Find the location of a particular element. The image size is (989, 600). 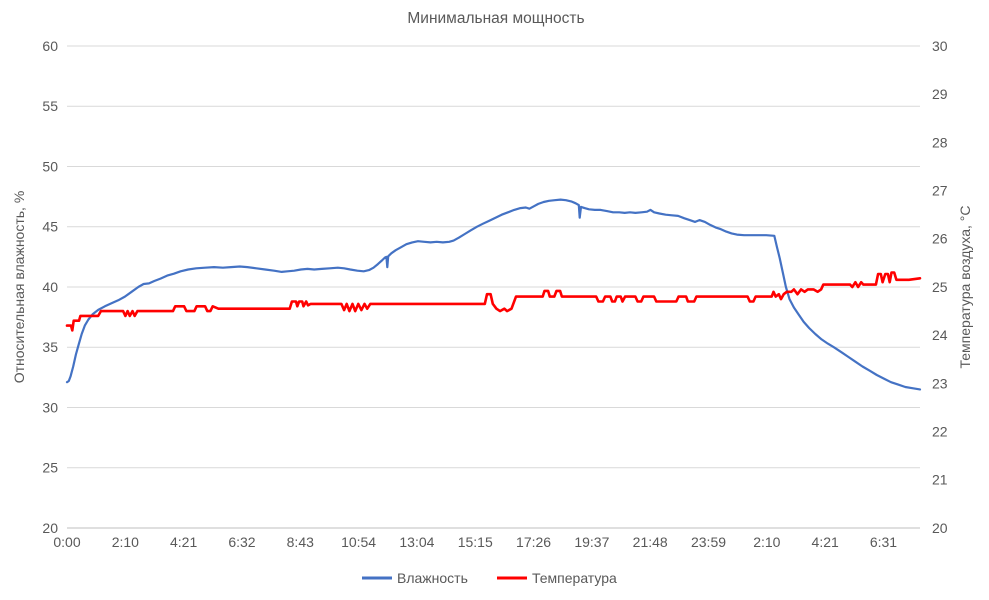

legend-item-humidity: Влажность is located at coordinates (415, 578).